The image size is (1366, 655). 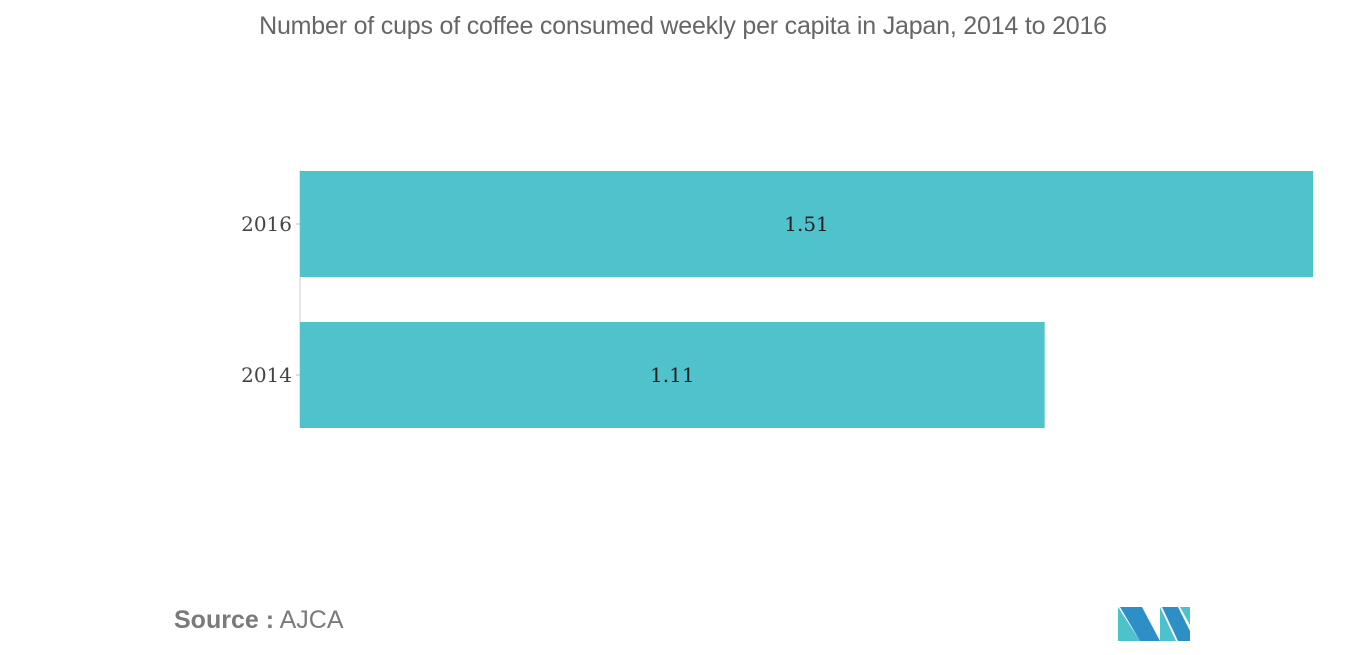 I want to click on data-label-2014: 1.11, so click(x=672, y=375).